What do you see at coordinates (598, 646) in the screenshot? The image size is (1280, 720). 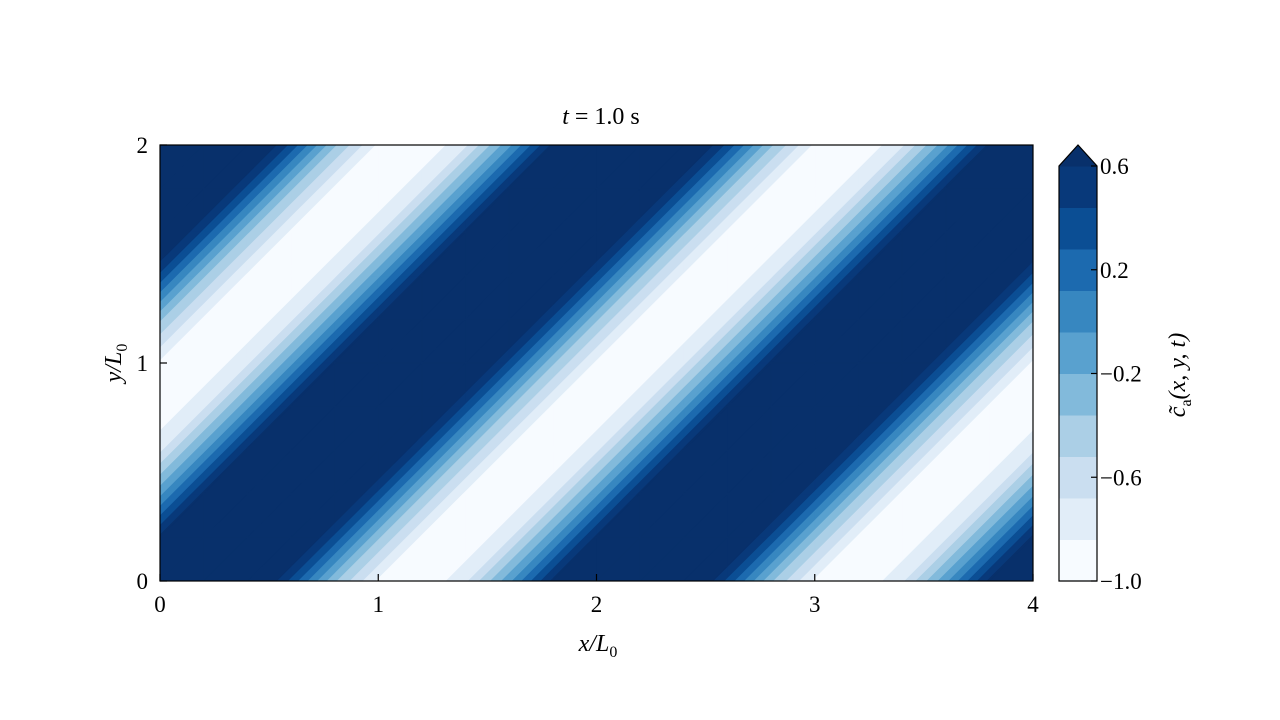 I see `x-axis-label: x/L0` at bounding box center [598, 646].